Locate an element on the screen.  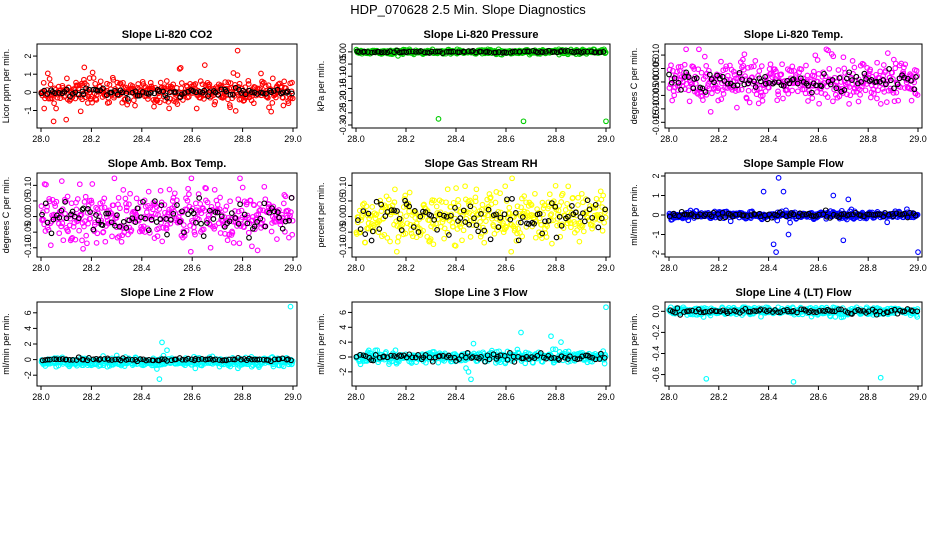
y-tick-label: 0 is located at coordinates (28, 92).